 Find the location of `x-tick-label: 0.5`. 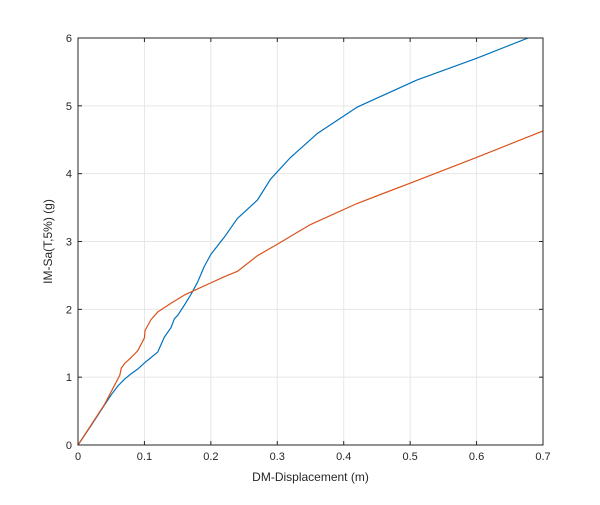

x-tick-label: 0.5 is located at coordinates (409, 457).